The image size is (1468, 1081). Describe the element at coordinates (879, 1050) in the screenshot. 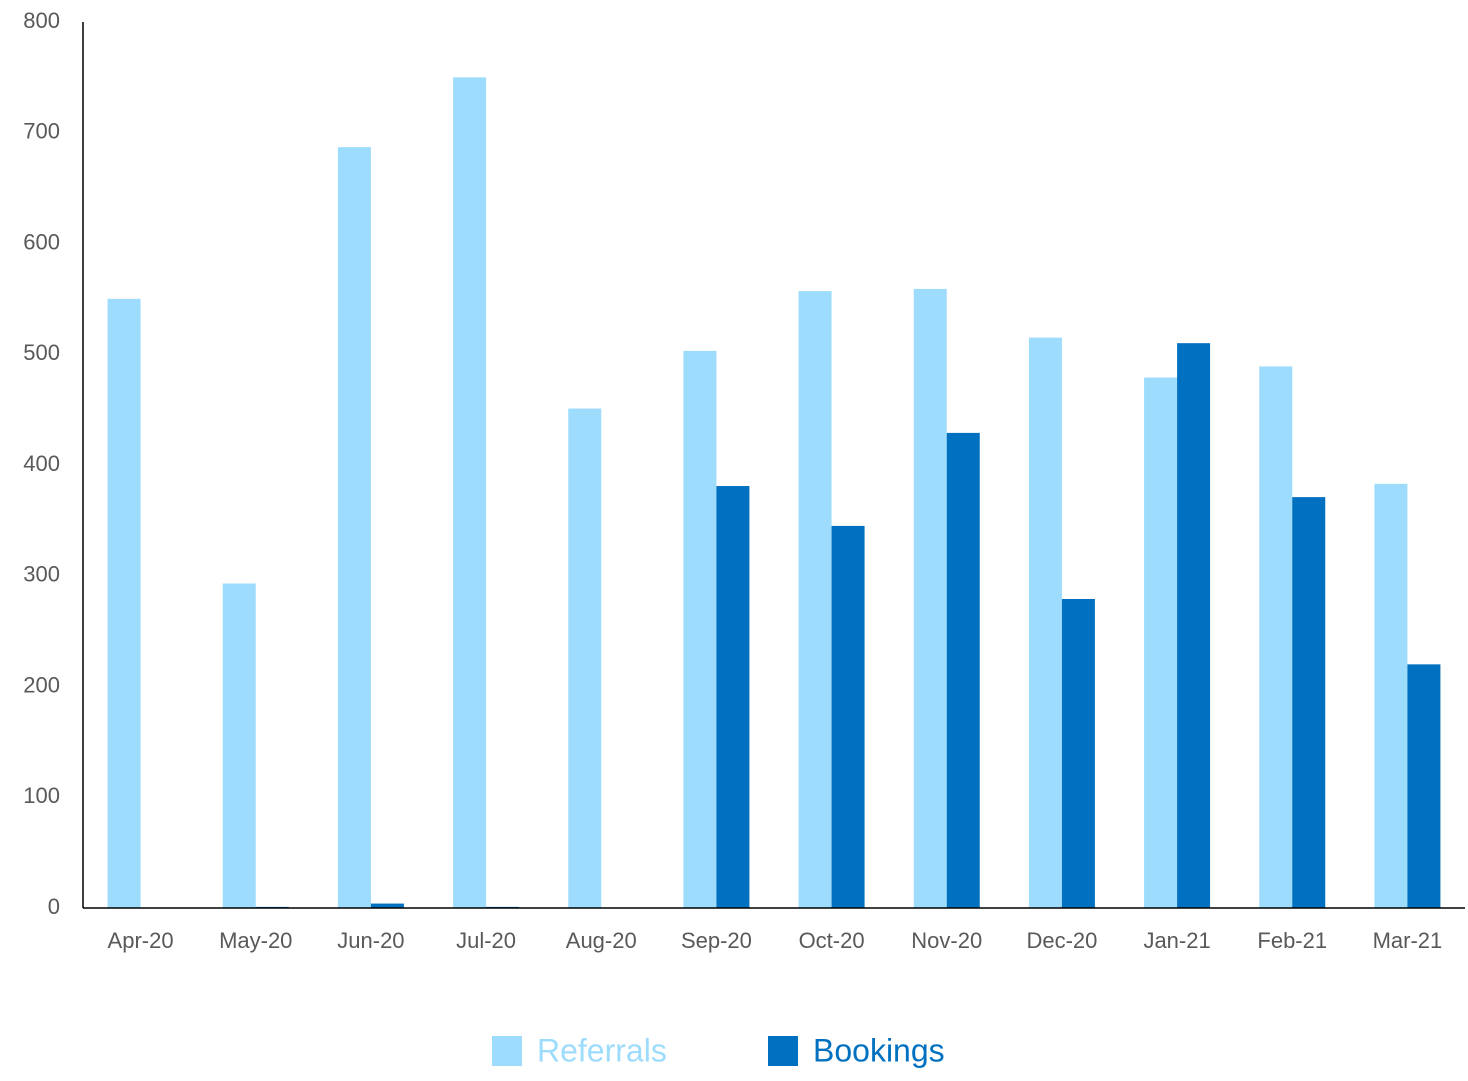

I see `legend-label: Bookings` at that location.